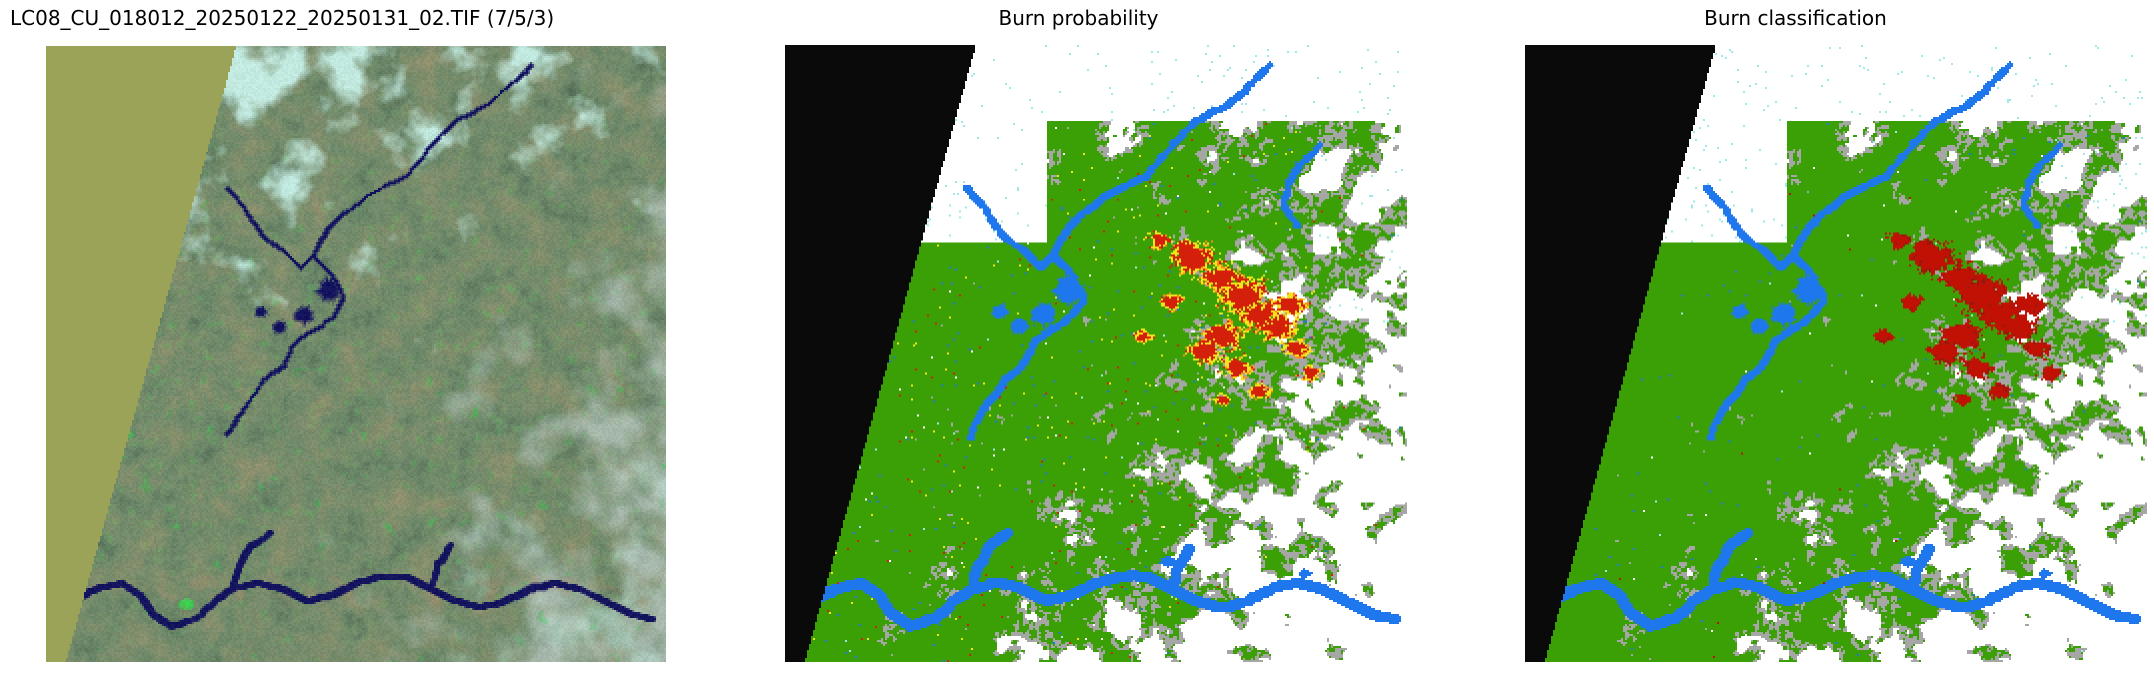 This screenshot has height=676, width=2154. Describe the element at coordinates (1795, 18) in the screenshot. I see `panel-title-burn-classification: Burn classification` at that location.